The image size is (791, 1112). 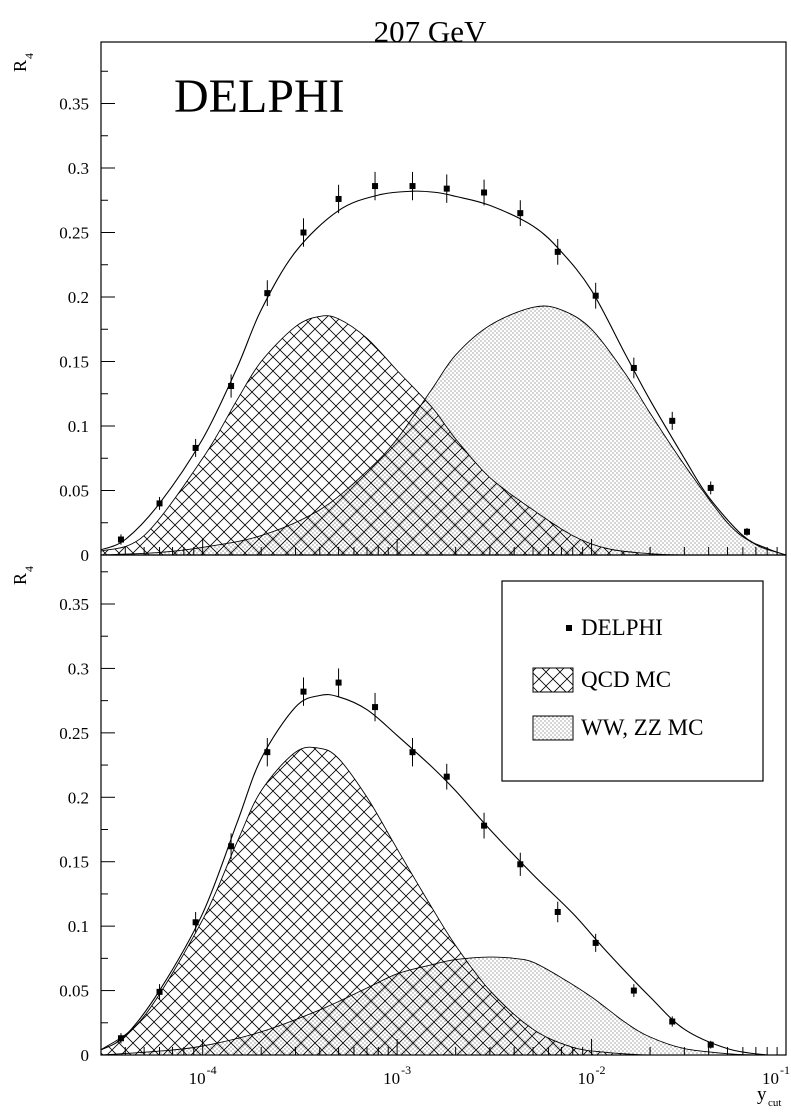 What do you see at coordinates (626, 679) in the screenshot?
I see `legend-label: QCD MC` at bounding box center [626, 679].